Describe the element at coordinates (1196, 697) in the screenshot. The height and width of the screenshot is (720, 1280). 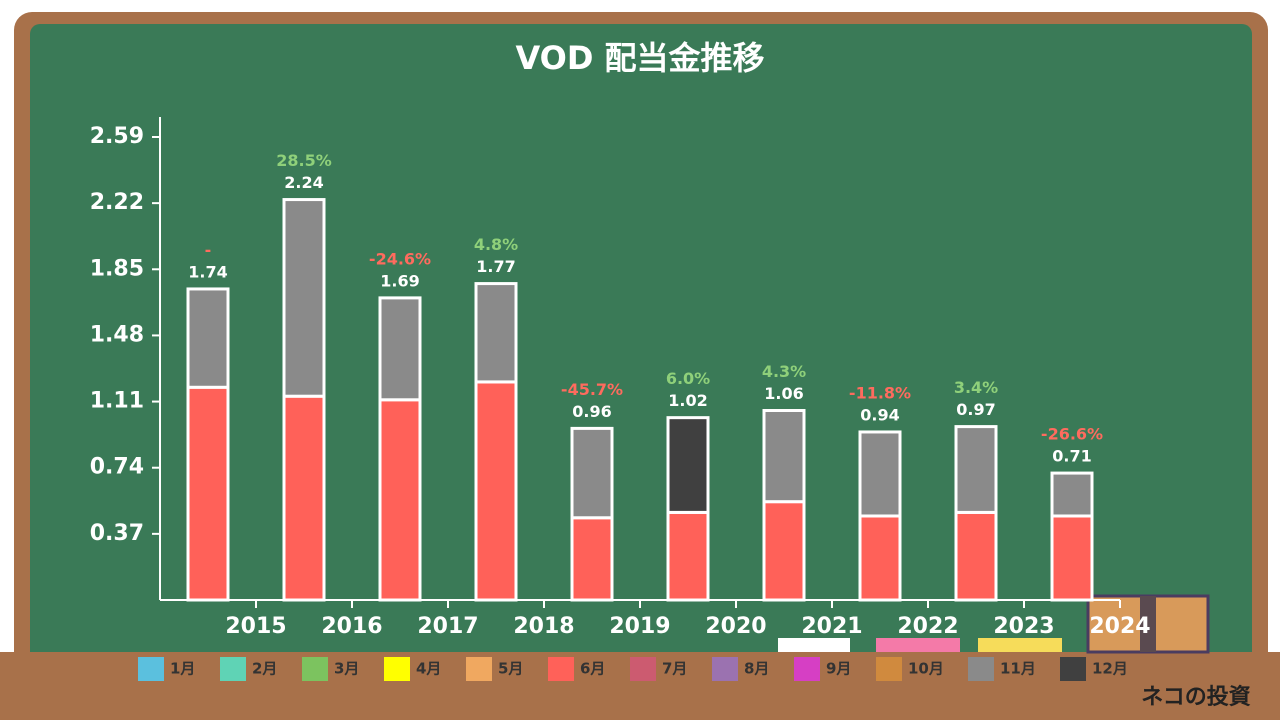
I see `brand: ネコの投資` at that location.